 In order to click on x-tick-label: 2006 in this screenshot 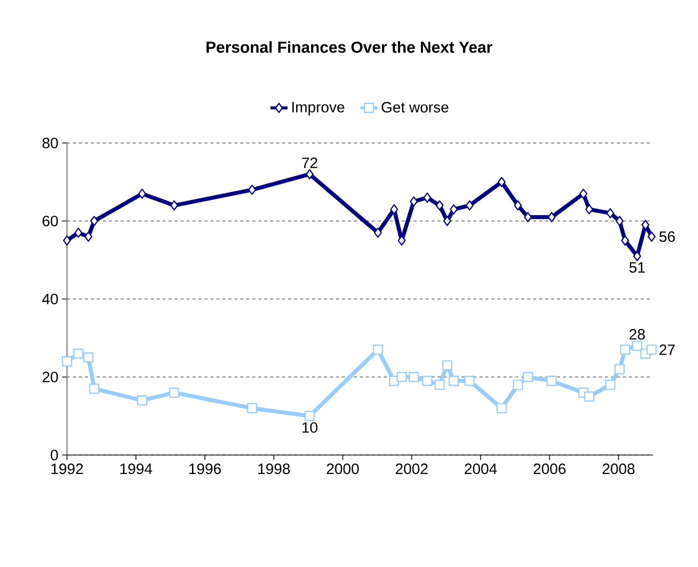, I will do `click(550, 469)`.